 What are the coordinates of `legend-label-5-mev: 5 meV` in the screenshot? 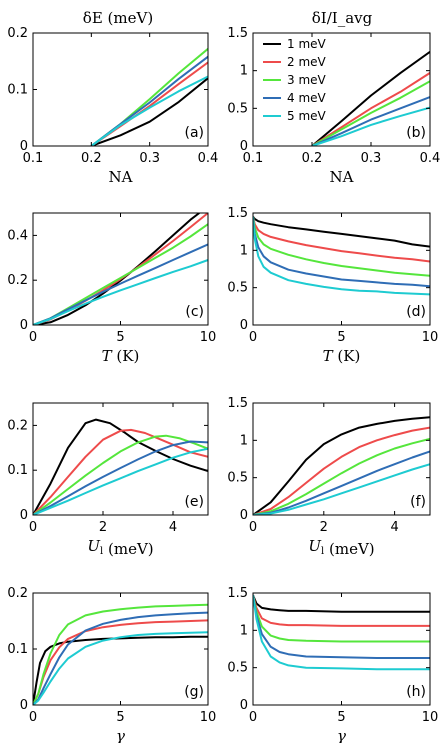 It's located at (307, 116).